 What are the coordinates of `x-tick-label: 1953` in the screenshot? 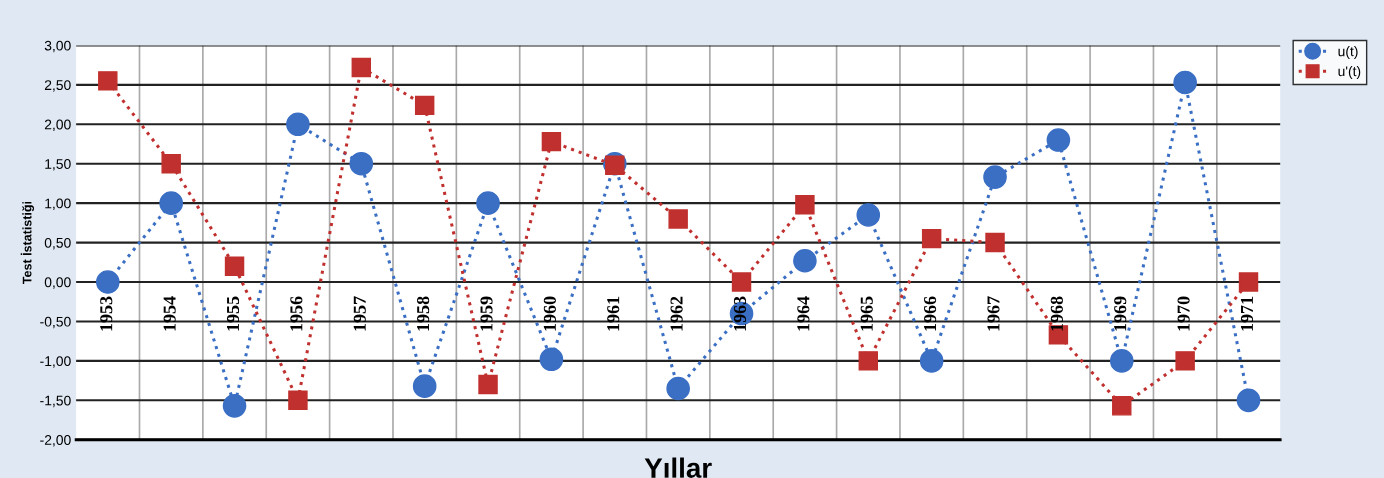 It's located at (106, 313).